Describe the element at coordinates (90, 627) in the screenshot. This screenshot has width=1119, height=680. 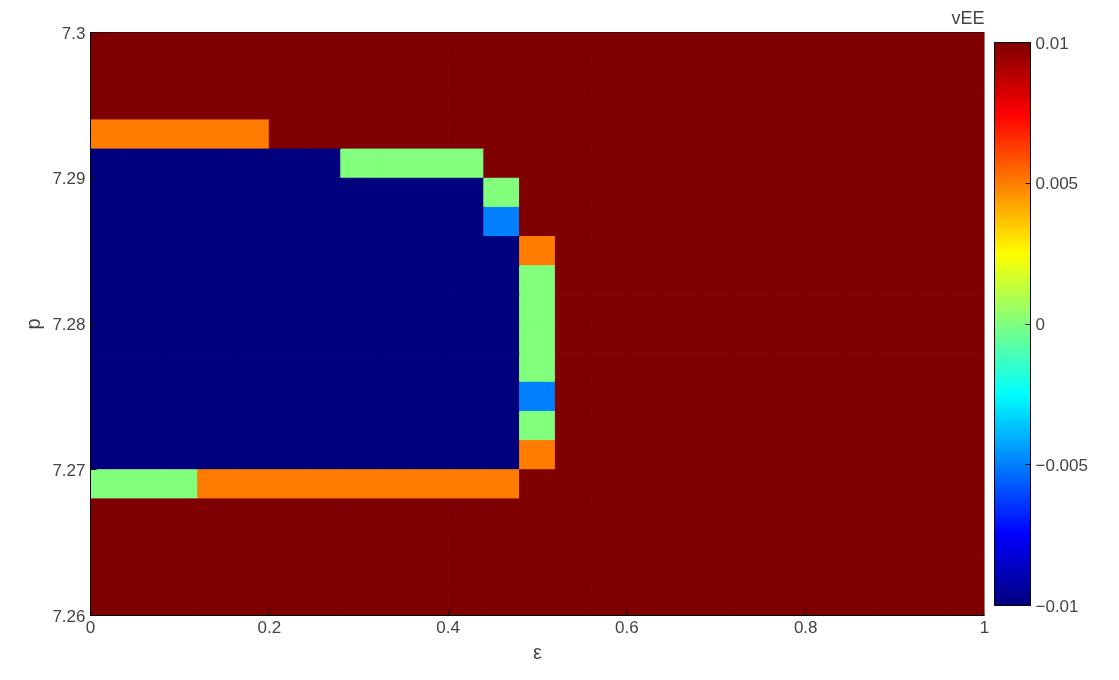
I see `x-tick-label: 0` at that location.